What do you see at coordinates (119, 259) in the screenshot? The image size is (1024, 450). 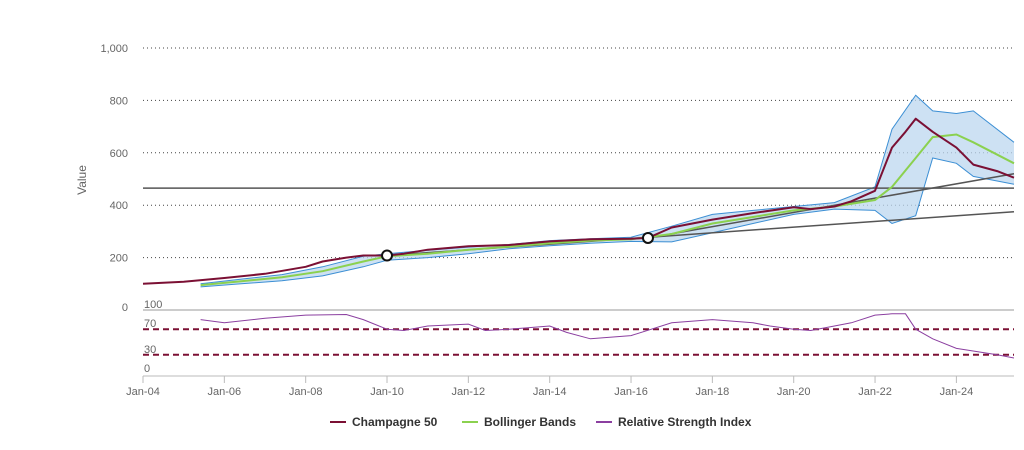 I see `y-tick-label: 200` at bounding box center [119, 259].